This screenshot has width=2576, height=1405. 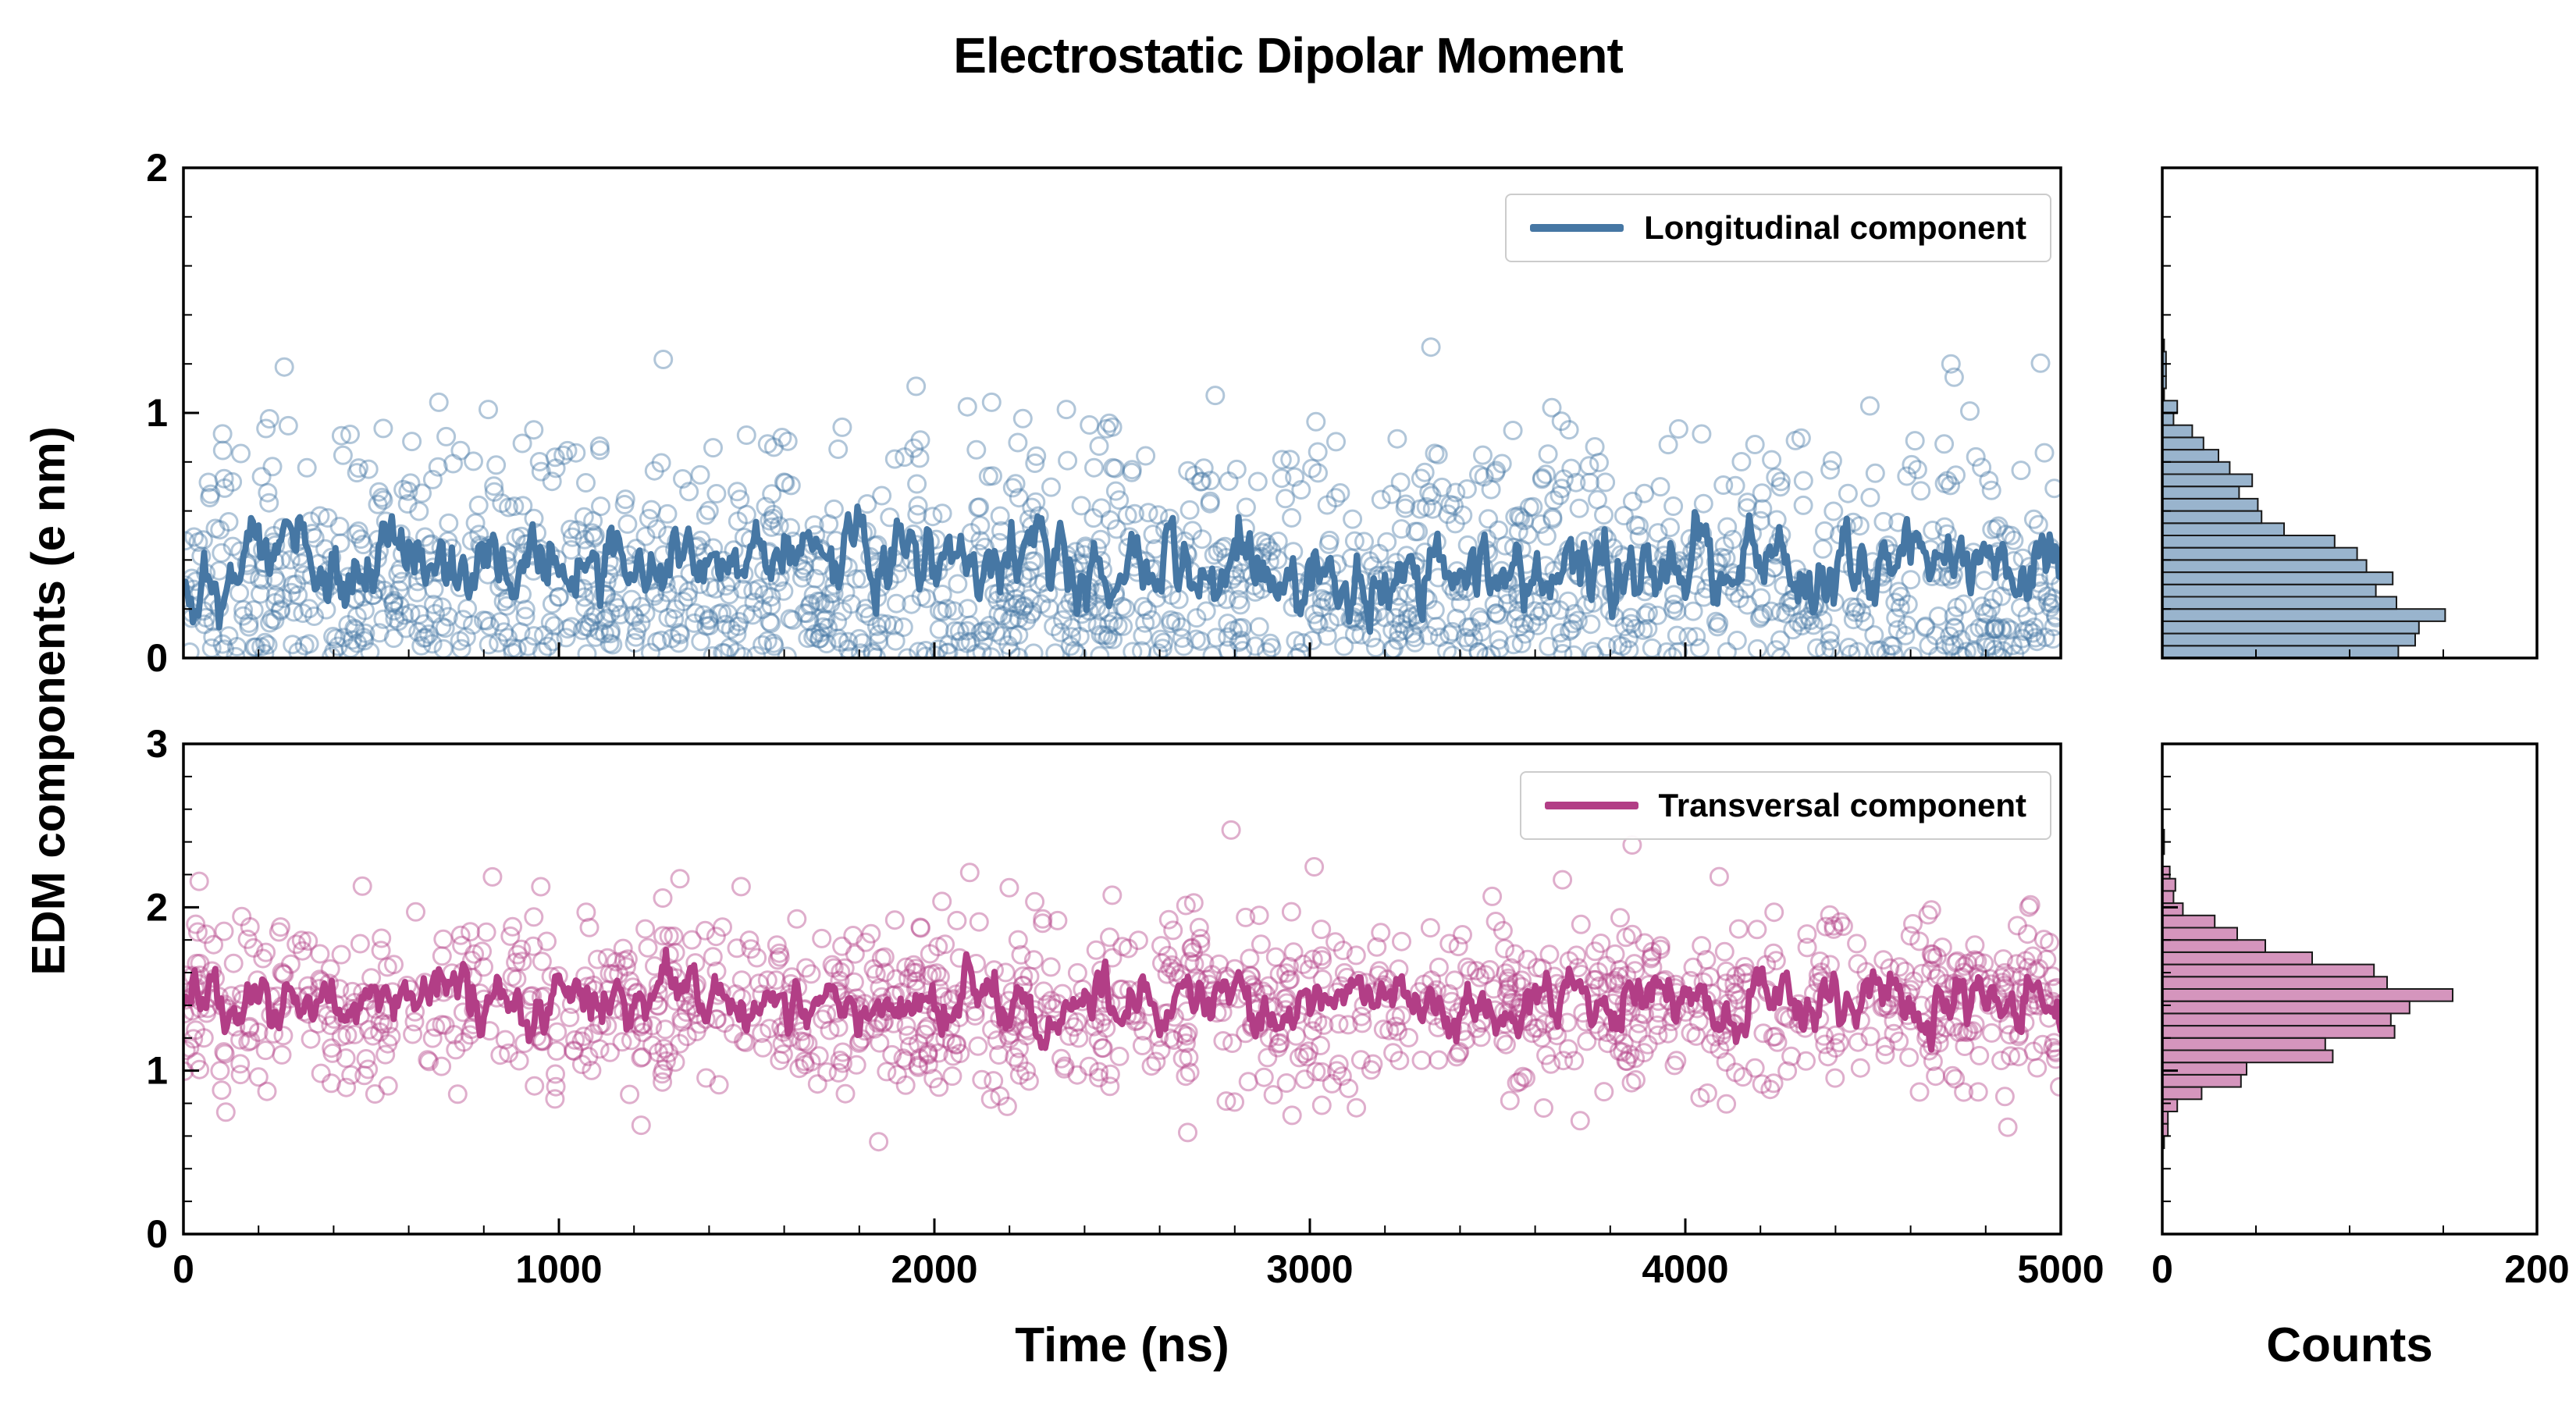 I want to click on legend-line-sample-transversal, so click(x=1591, y=806).